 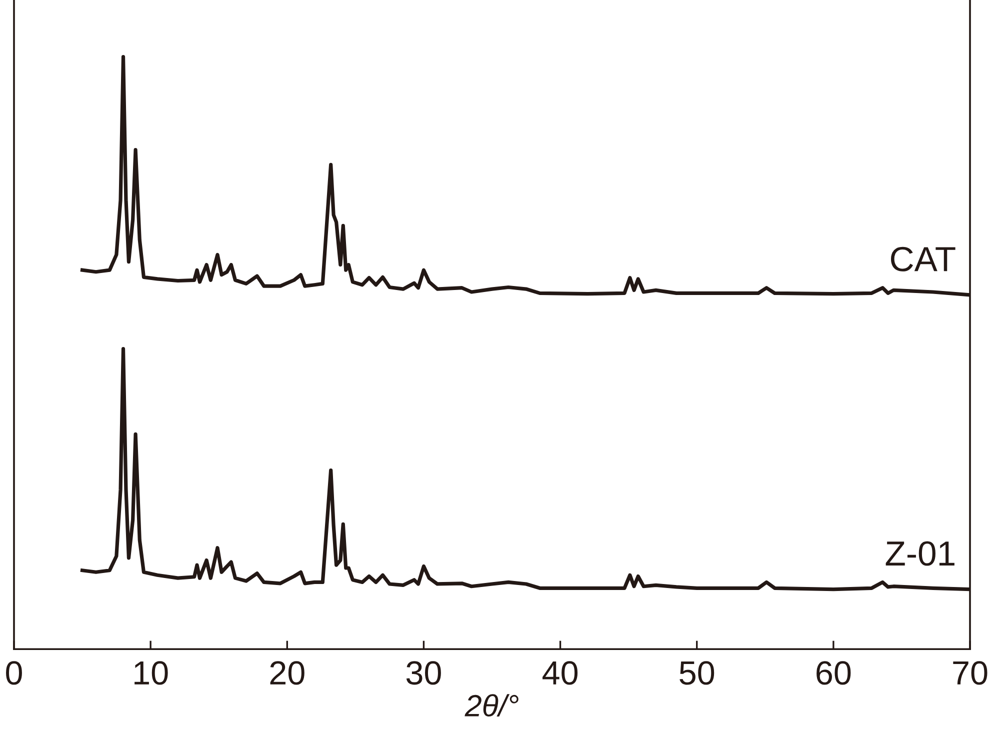 What do you see at coordinates (920, 553) in the screenshot?
I see `series-label: Z-01` at bounding box center [920, 553].